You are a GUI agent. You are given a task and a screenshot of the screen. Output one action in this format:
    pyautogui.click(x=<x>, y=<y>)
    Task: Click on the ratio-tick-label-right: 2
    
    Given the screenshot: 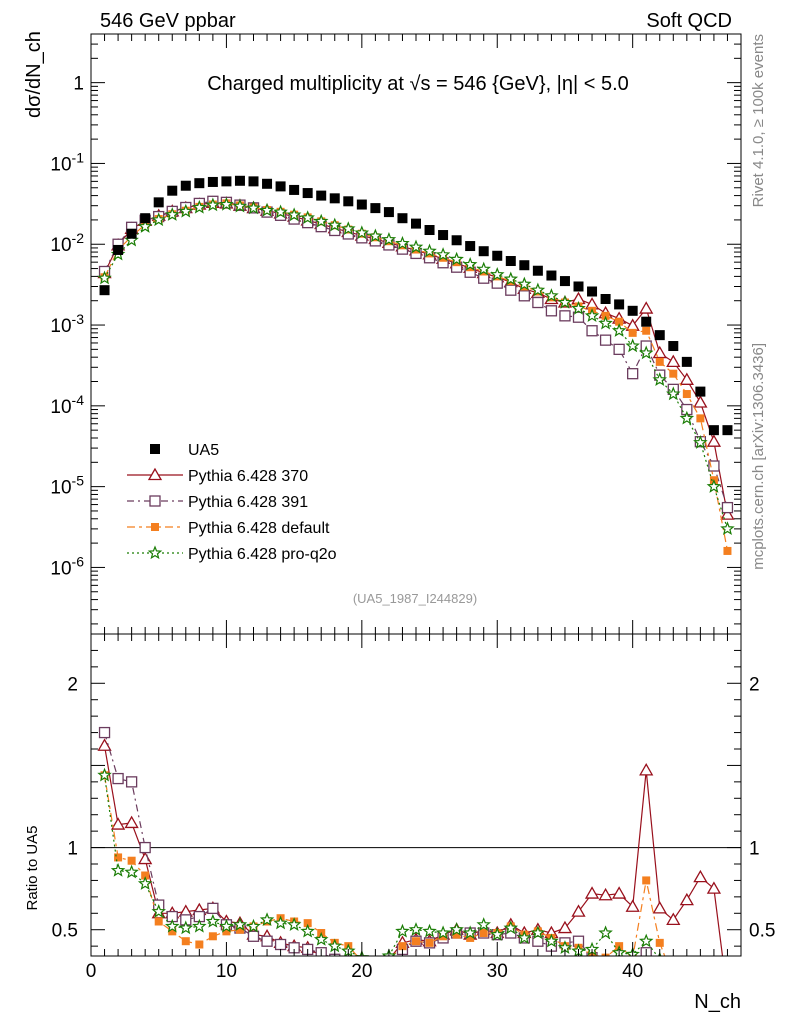 What is the action you would take?
    pyautogui.click(x=754, y=684)
    